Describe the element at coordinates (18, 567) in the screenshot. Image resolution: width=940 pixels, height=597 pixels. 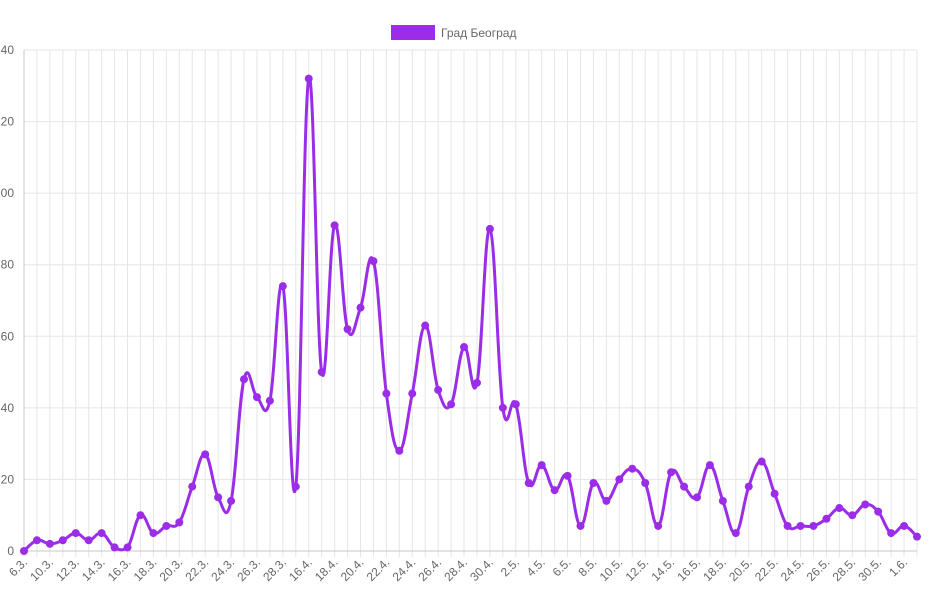
I see `x-tick-label: 6.3.` at that location.